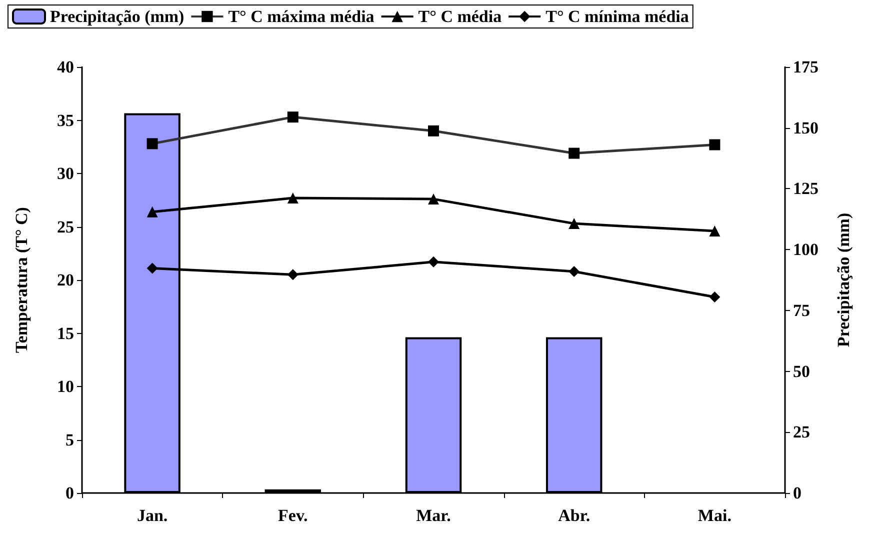  I want to click on y-tick-label: 5, so click(70, 440).